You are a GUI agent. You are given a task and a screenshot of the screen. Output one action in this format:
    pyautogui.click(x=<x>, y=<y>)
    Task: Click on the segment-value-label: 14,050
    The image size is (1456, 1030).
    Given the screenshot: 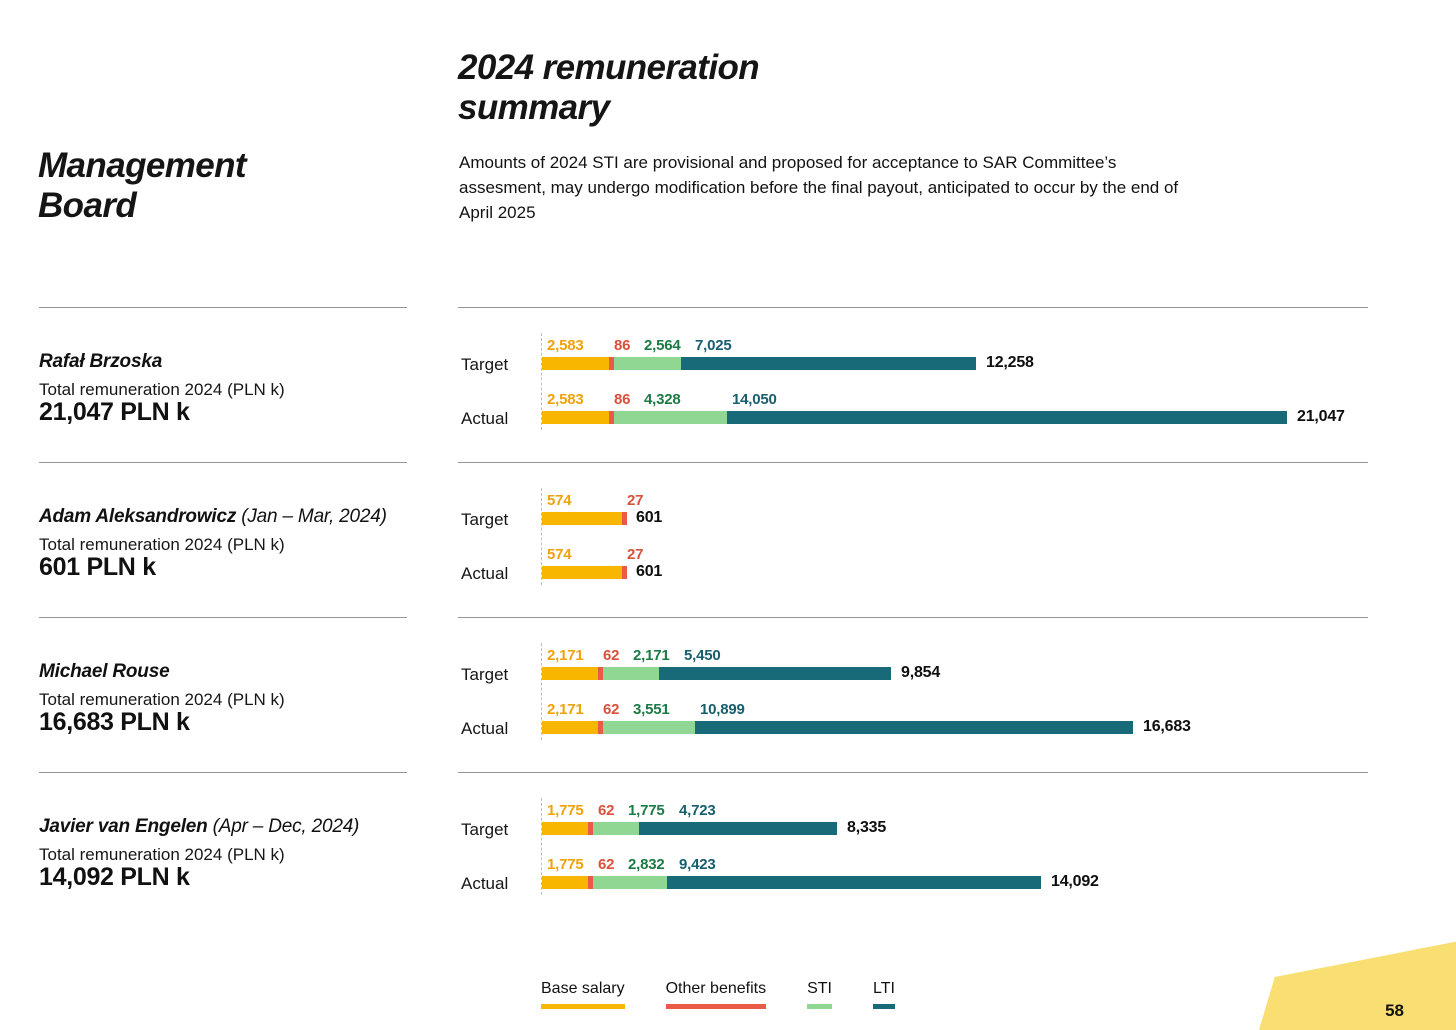 What is the action you would take?
    pyautogui.click(x=754, y=399)
    